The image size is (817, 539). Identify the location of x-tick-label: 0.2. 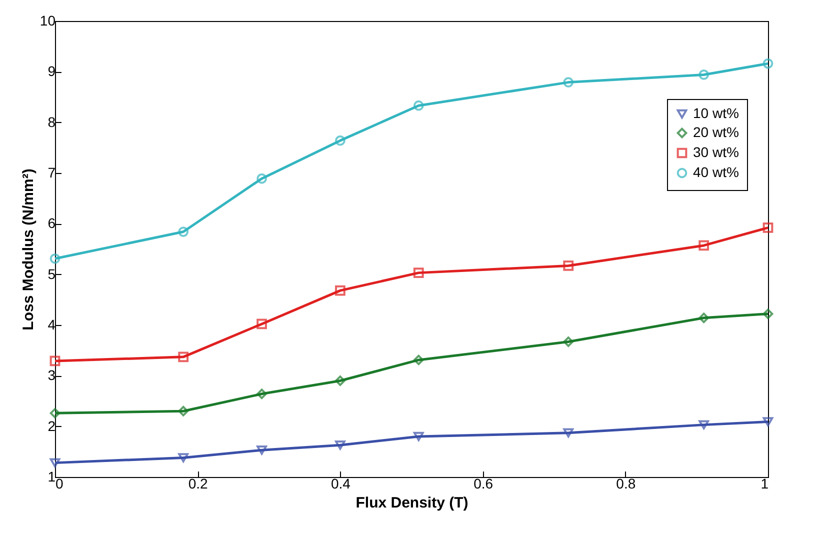
(198, 484).